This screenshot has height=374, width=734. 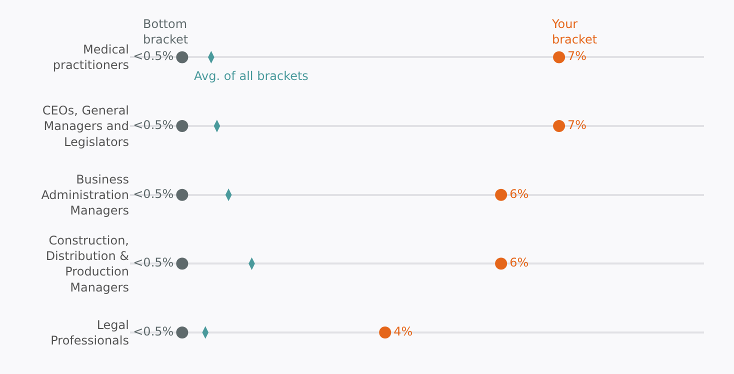 What do you see at coordinates (574, 32) in the screenshot?
I see `series-label: Your bracket` at bounding box center [574, 32].